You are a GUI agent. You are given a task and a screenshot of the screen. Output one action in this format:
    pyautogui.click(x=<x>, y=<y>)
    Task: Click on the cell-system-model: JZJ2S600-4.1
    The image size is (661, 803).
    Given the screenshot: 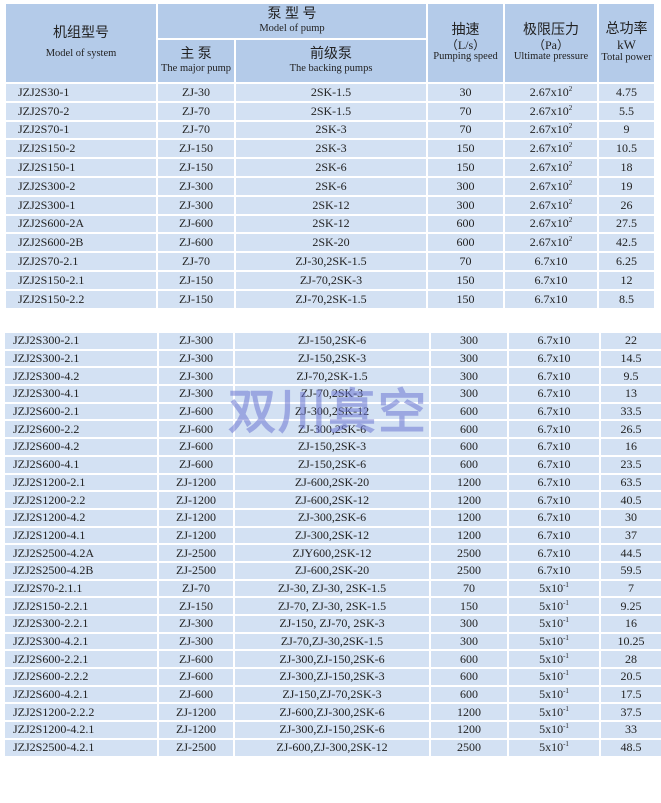 What is the action you would take?
    pyautogui.click(x=81, y=464)
    